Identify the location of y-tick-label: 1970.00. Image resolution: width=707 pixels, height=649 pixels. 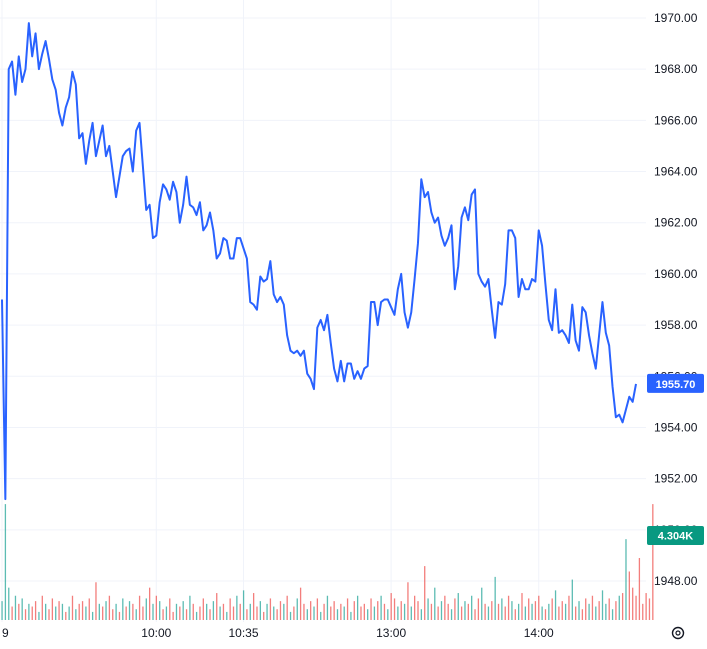
(676, 18).